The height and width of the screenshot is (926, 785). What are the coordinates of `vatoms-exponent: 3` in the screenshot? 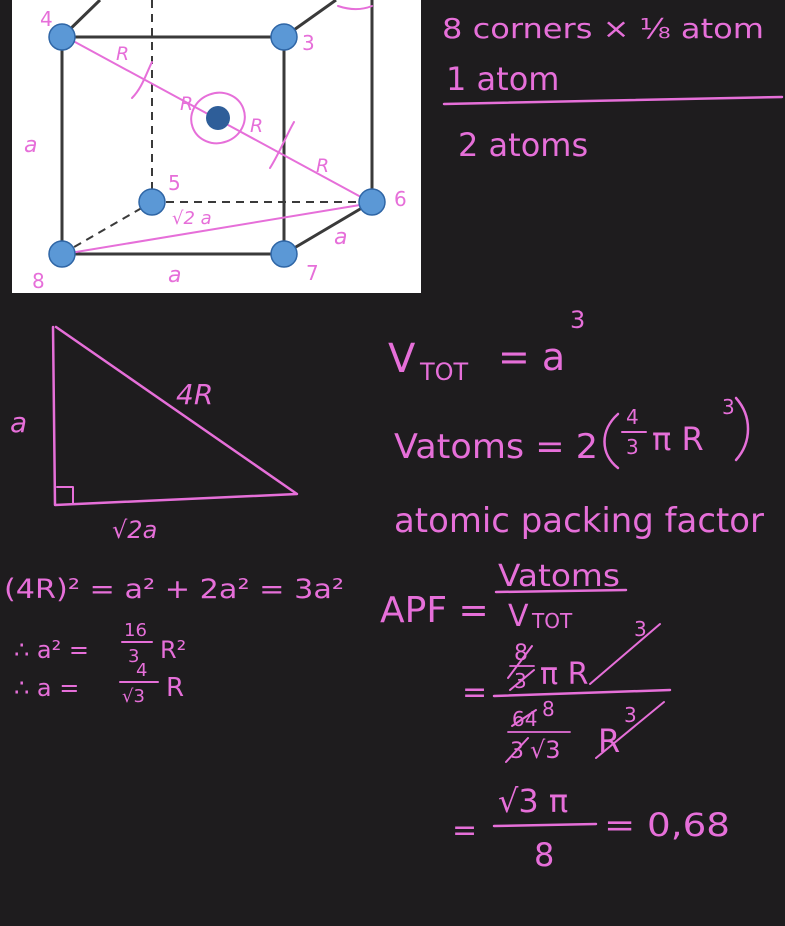 It's located at (728, 407).